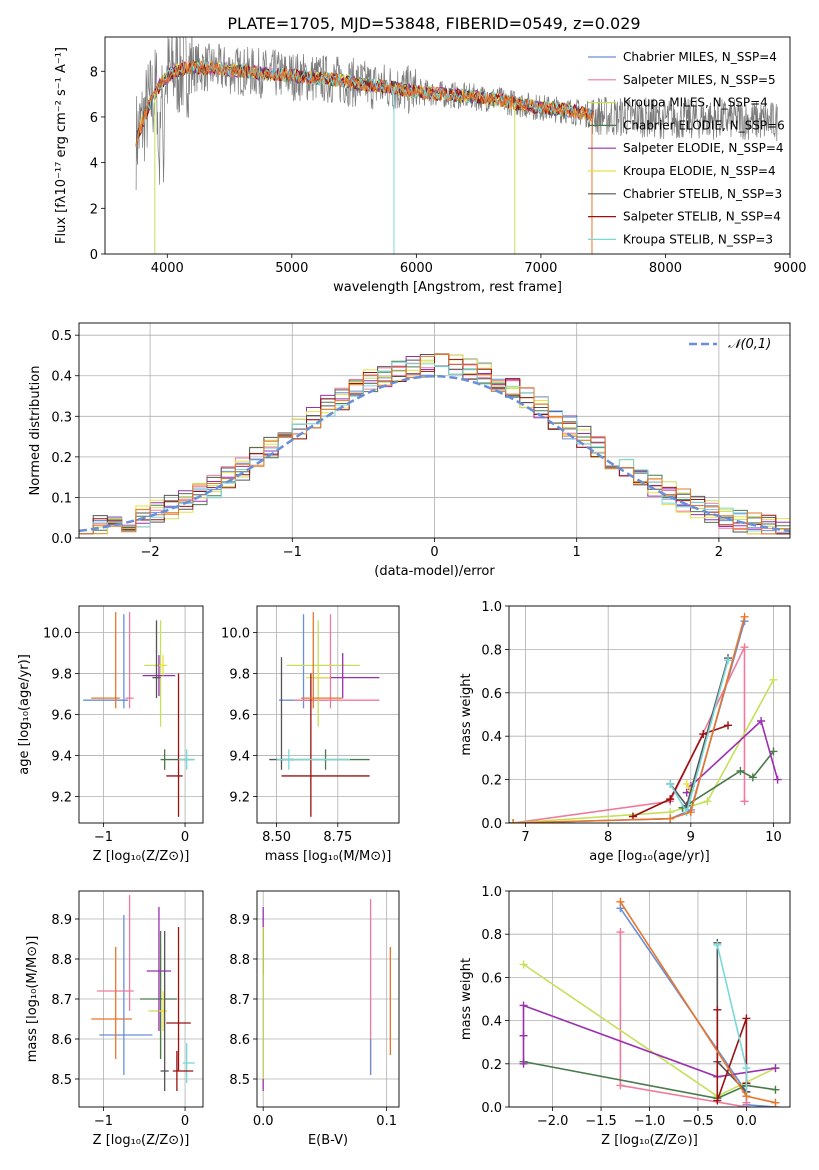 This screenshot has width=819, height=1170. What do you see at coordinates (291, 268) in the screenshot?
I see `x-tick-label: 5000` at bounding box center [291, 268].